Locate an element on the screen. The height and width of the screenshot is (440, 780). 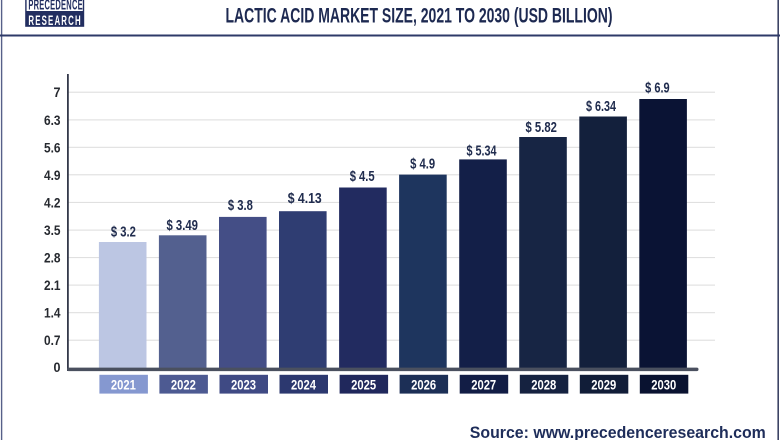
svg-text: $ 6.34 is located at coordinates (601, 107).